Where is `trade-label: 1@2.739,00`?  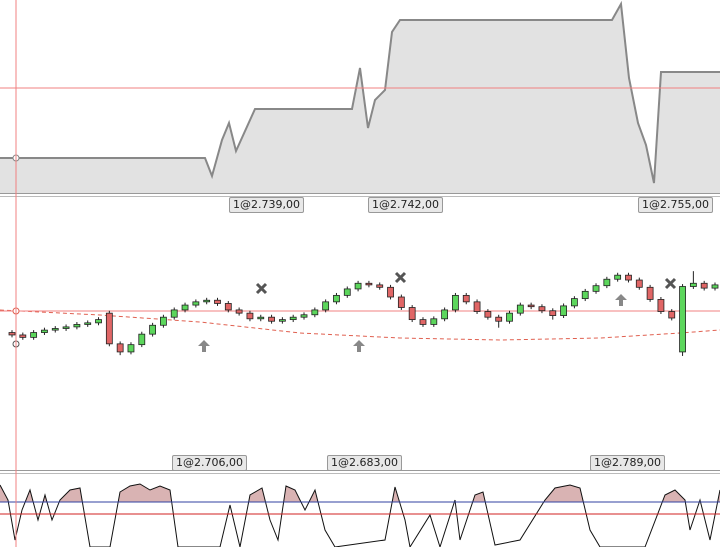
trade-label: 1@2.739,00 is located at coordinates (266, 205).